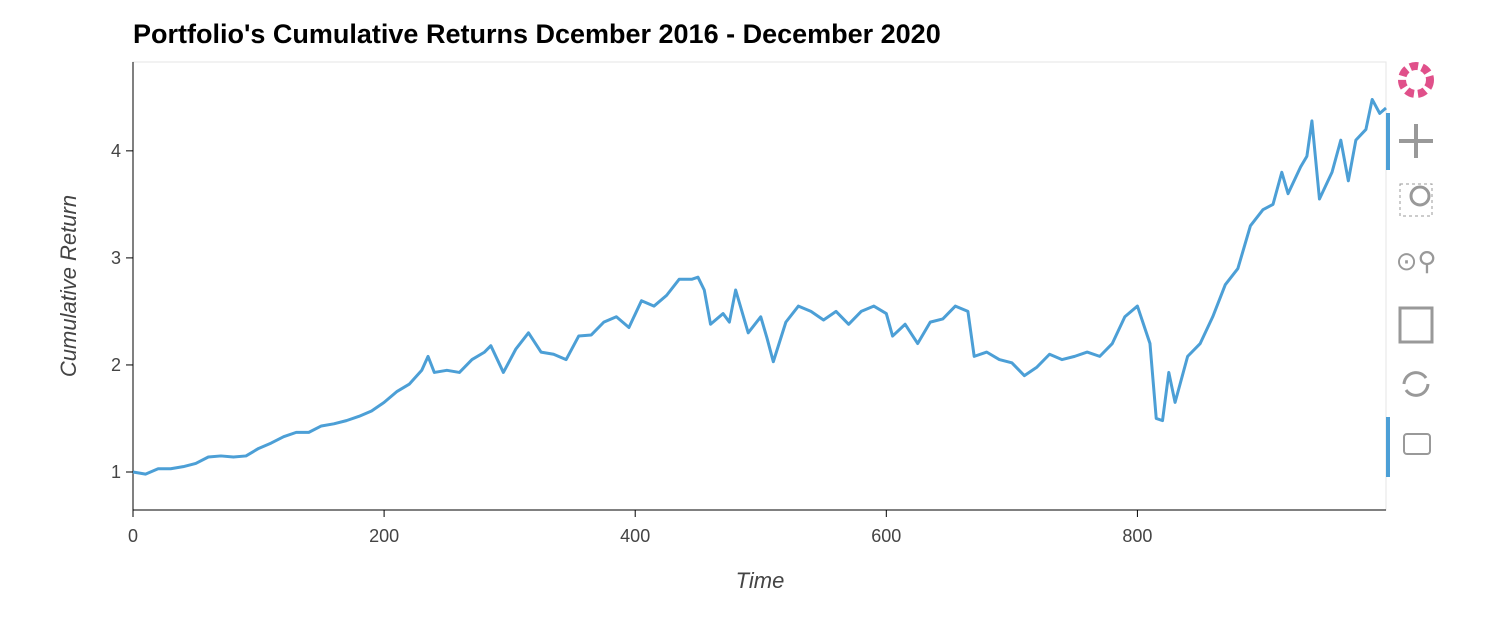  Describe the element at coordinates (1137, 536) in the screenshot. I see `x-tick-label: 800` at that location.